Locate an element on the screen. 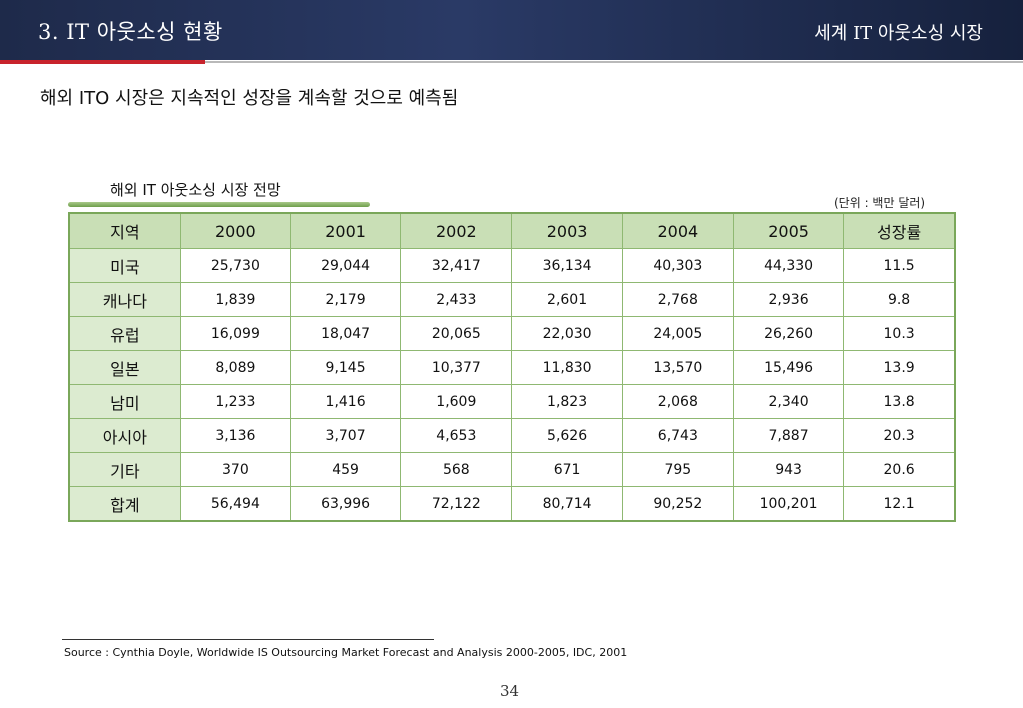  value-cell: 80,714 is located at coordinates (567, 504).